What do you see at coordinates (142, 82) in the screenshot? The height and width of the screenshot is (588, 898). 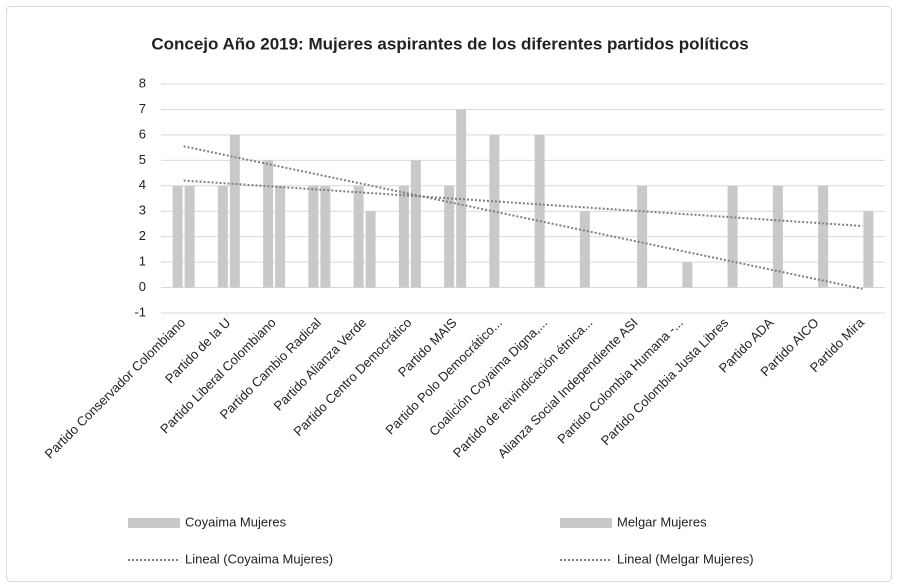 I see `y-tick-label: 8` at bounding box center [142, 82].